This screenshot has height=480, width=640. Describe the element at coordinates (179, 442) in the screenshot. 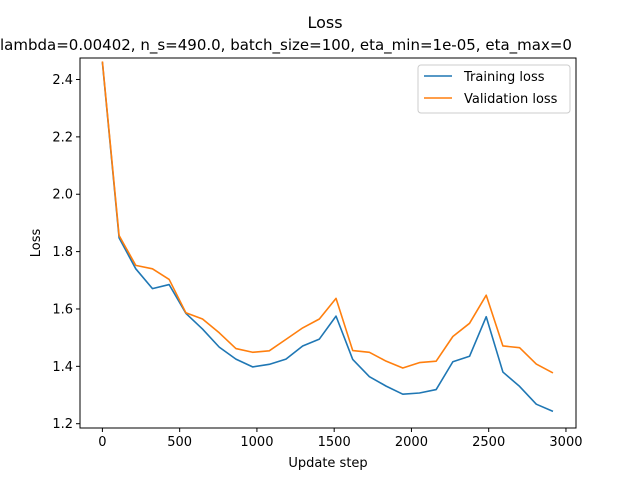

I see `x-tick-label: 500` at that location.